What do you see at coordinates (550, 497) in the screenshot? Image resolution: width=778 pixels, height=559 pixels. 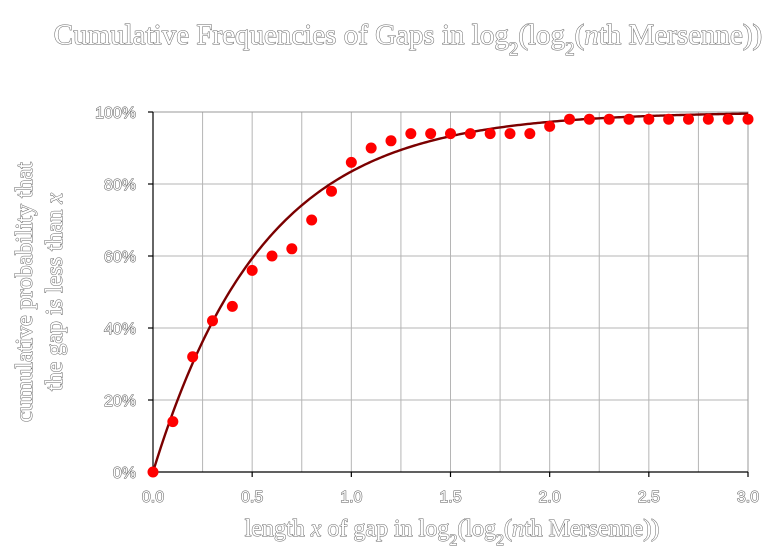 I see `x-tick-label: 2.0` at bounding box center [550, 497].